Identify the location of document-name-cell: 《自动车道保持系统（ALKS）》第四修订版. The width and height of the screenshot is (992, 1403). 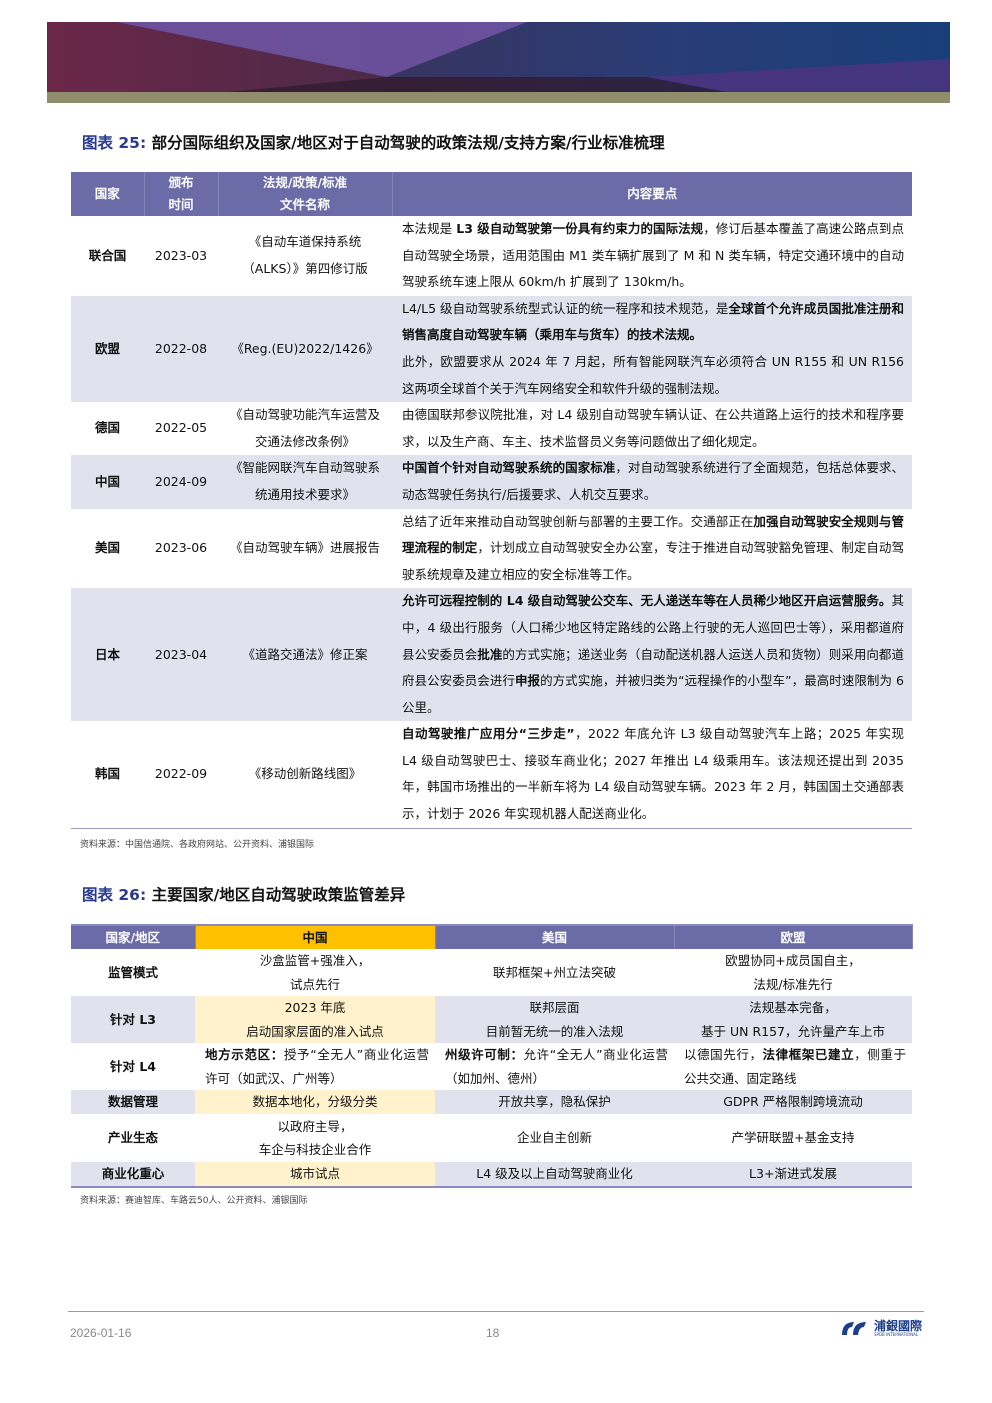
(305, 255).